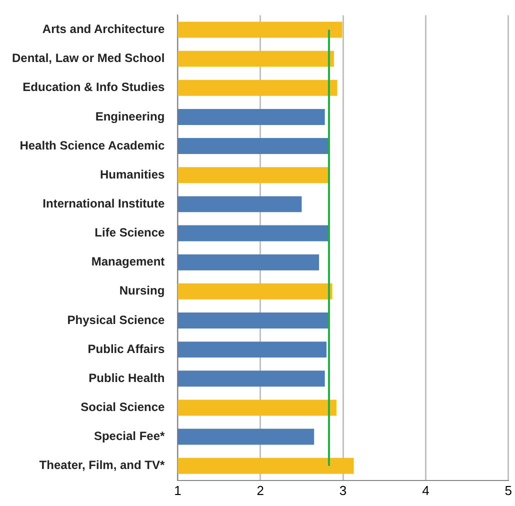  Describe the element at coordinates (92, 145) in the screenshot. I see `y-tick-label: Health Science Academic` at that location.